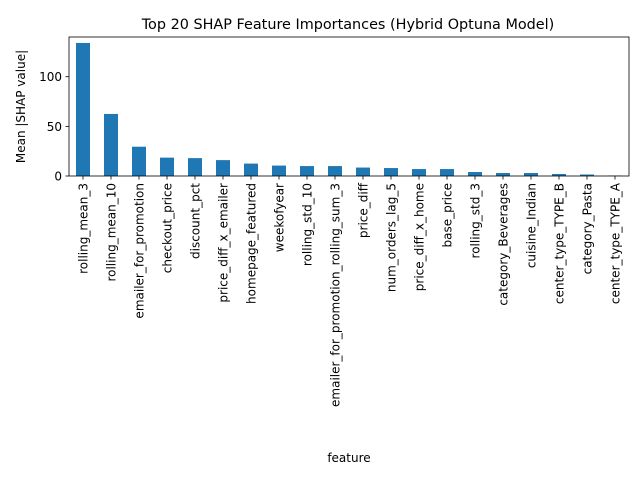  What do you see at coordinates (504, 244) in the screenshot?
I see `x-tick-label: category_Beverages` at bounding box center [504, 244].